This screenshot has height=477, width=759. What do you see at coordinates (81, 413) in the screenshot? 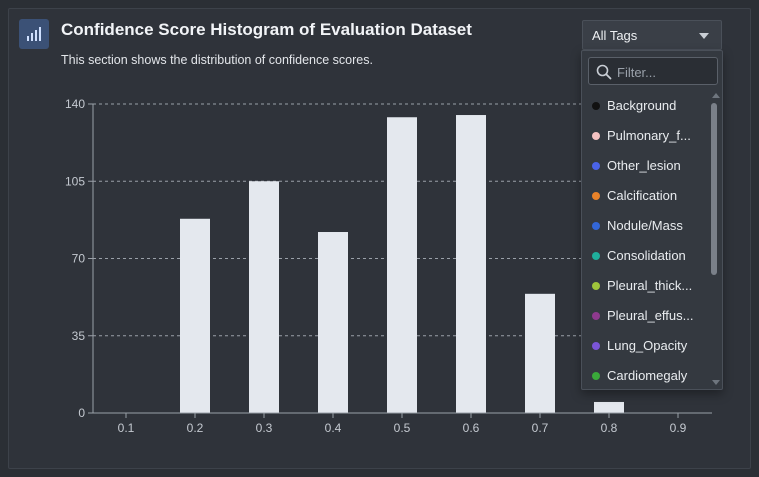
I see `y-tick-label: 0` at bounding box center [81, 413].